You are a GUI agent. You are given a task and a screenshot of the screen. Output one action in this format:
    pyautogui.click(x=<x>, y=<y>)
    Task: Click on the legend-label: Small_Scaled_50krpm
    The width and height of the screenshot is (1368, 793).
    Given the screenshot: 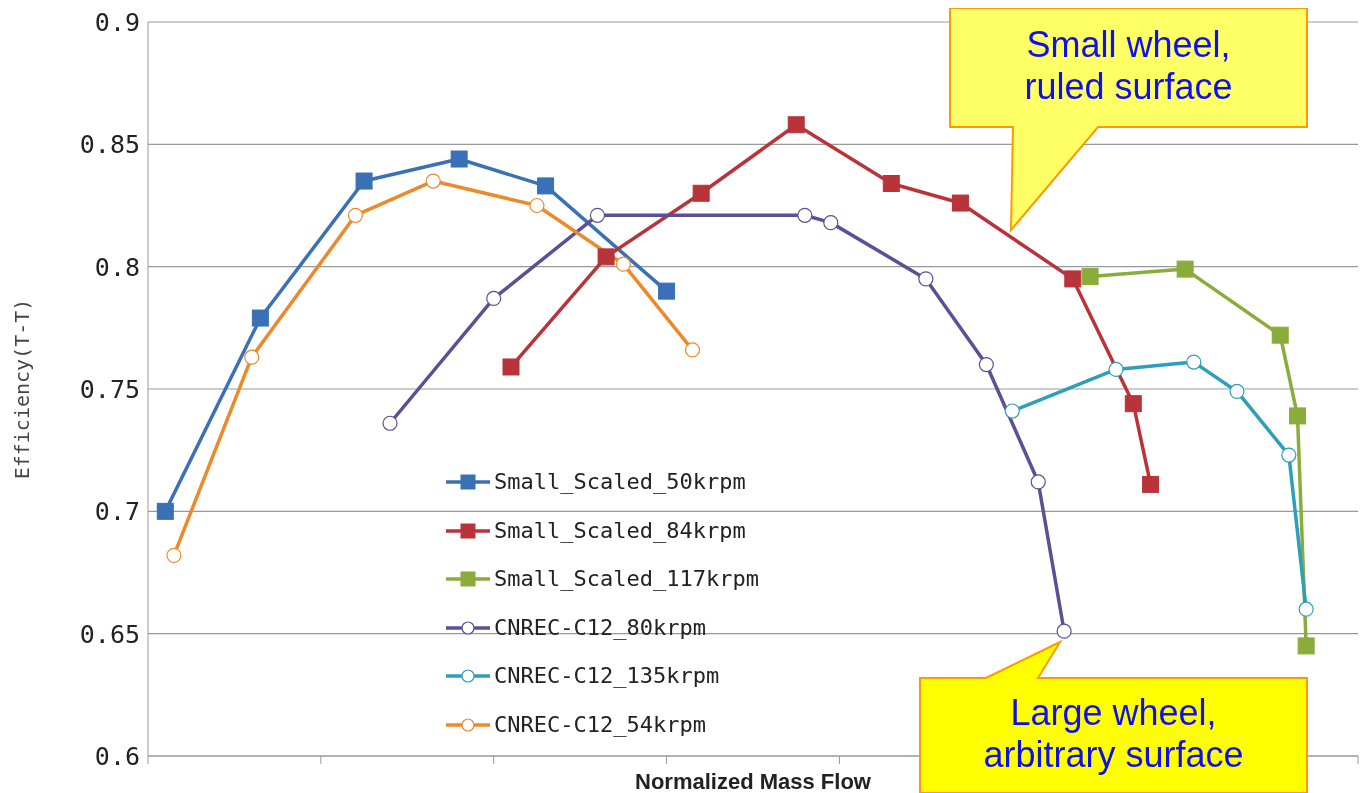 What is the action you would take?
    pyautogui.click(x=620, y=482)
    